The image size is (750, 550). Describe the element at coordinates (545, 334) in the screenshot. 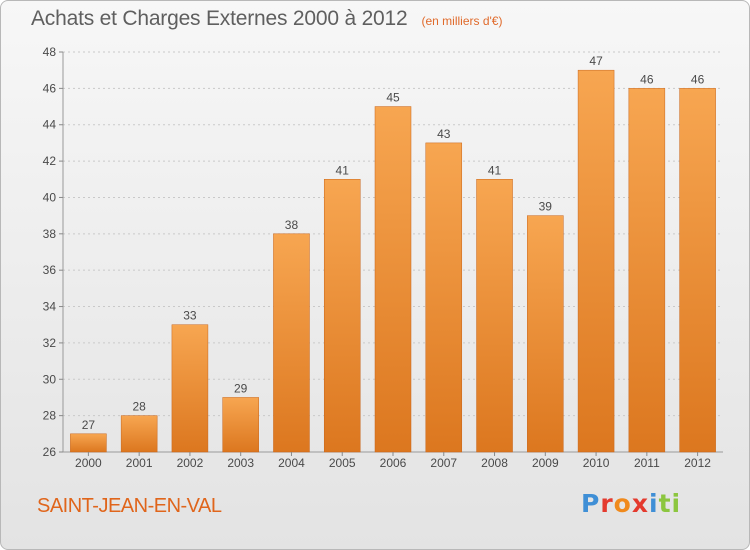

I see `bar-2009` at that location.